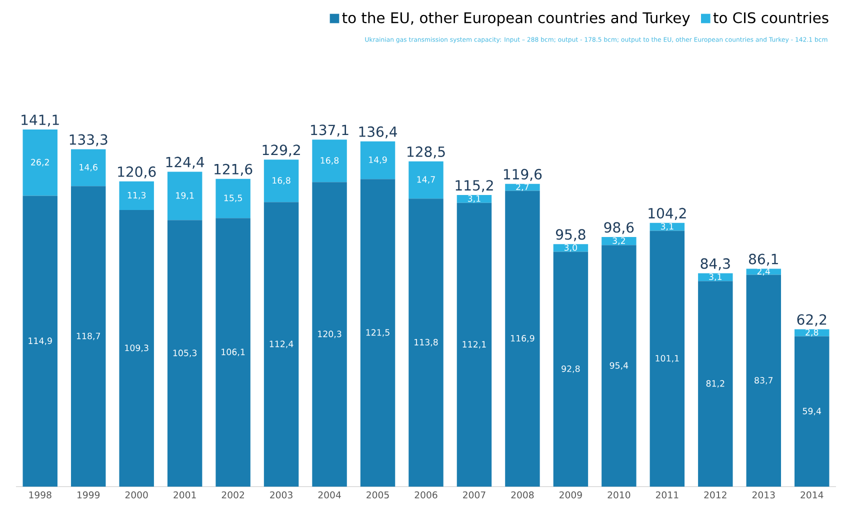 This screenshot has height=508, width=844. Describe the element at coordinates (667, 494) in the screenshot. I see `x-tick-label: 2011` at that location.